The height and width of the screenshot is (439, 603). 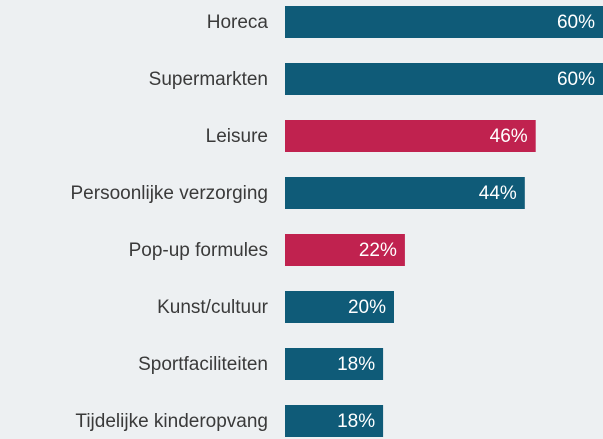 I want to click on value-label: 46%, so click(x=509, y=136).